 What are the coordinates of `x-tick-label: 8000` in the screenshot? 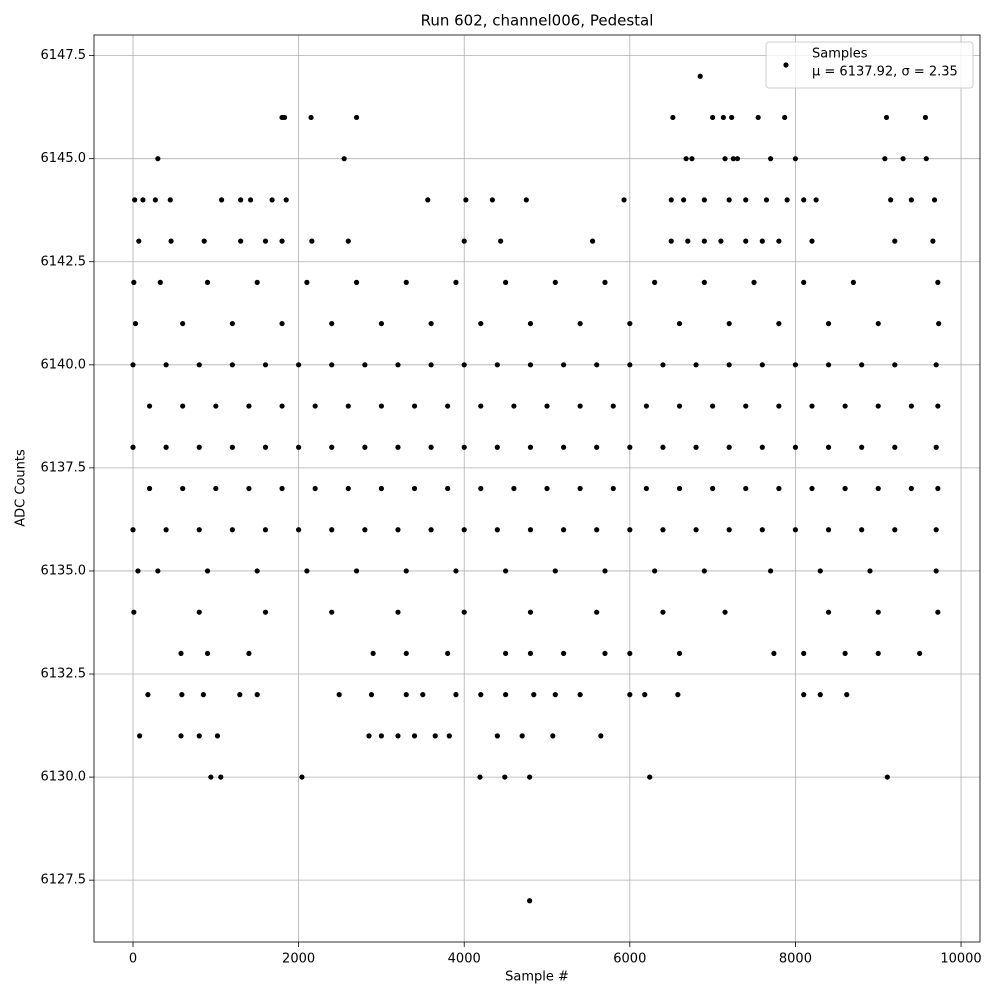 It's located at (795, 959).